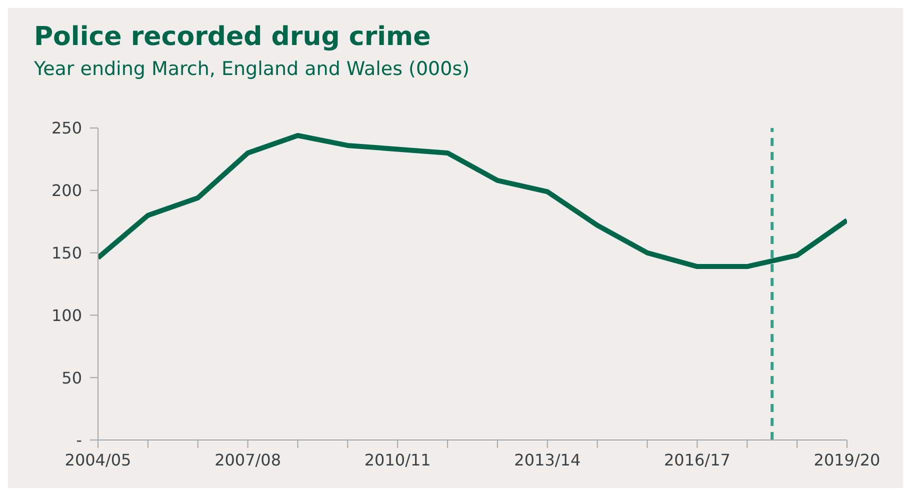  Describe the element at coordinates (98, 460) in the screenshot. I see `x-tick-label: 2004/05` at that location.